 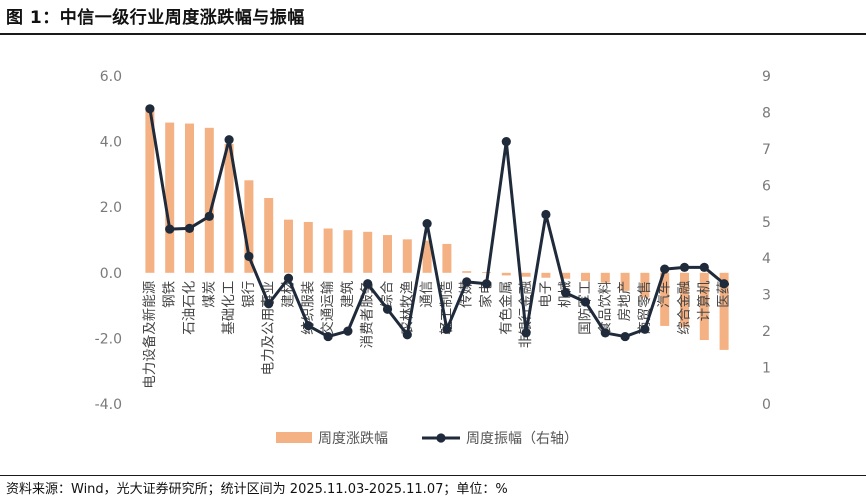 What do you see at coordinates (111, 208) in the screenshot?
I see `y-left-tick-label: 2.0` at bounding box center [111, 208].